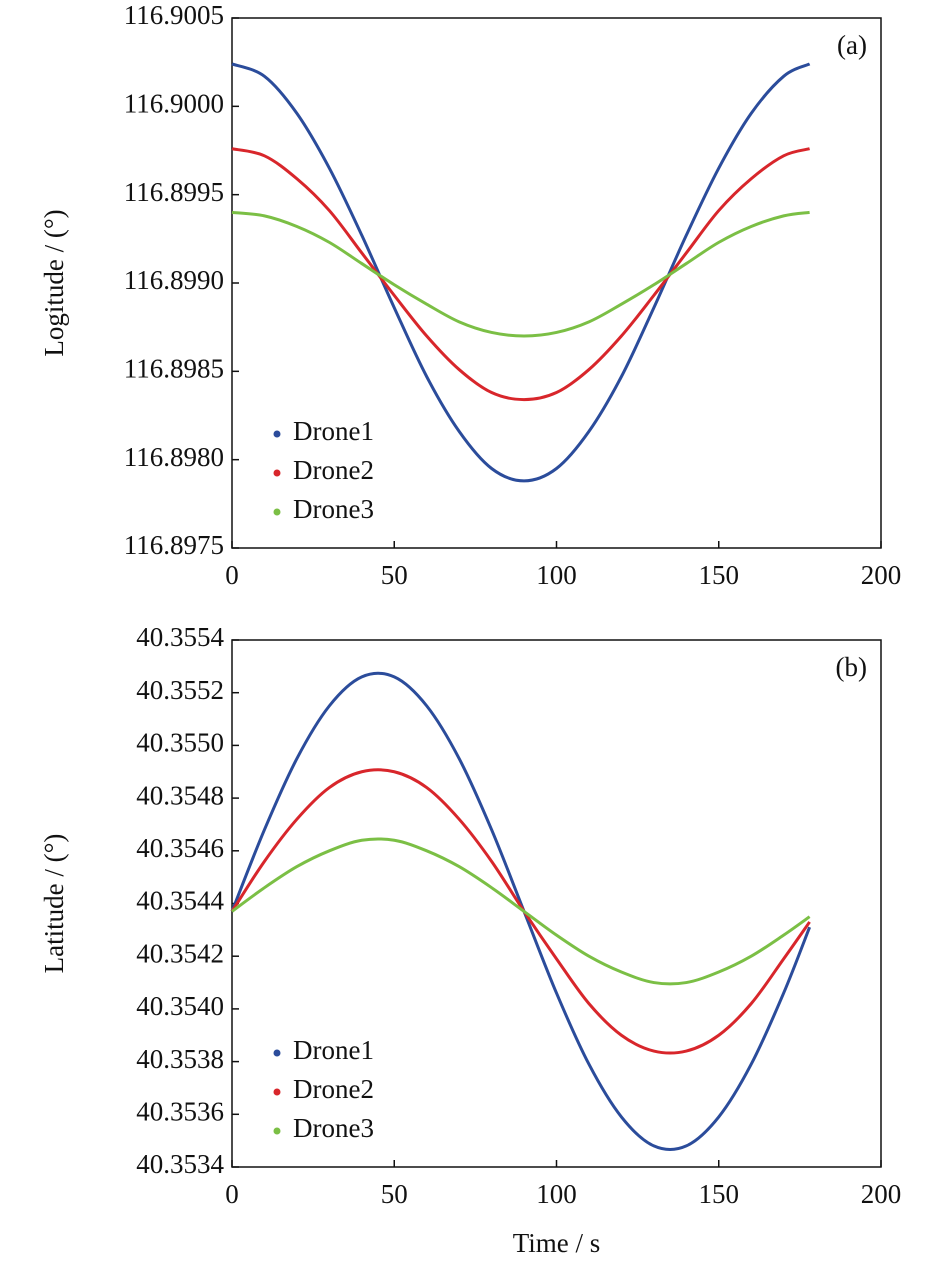 This screenshot has width=945, height=1270. I want to click on y-tick-label: 40.3542, so click(180, 953).